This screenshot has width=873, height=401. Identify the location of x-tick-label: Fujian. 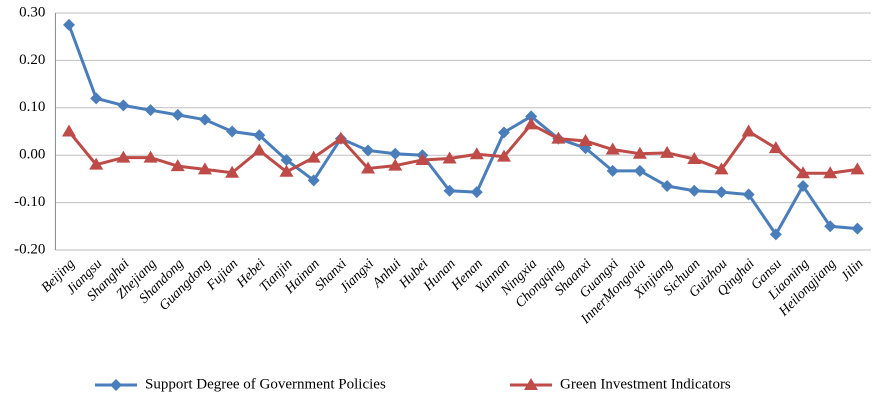
(222, 275).